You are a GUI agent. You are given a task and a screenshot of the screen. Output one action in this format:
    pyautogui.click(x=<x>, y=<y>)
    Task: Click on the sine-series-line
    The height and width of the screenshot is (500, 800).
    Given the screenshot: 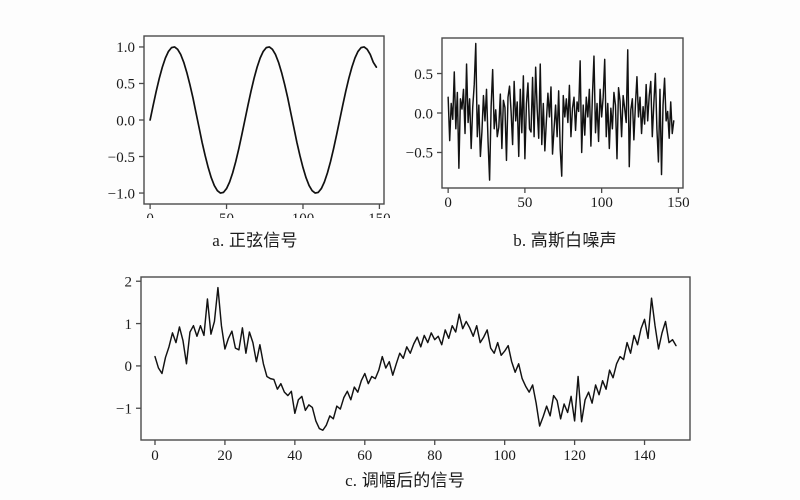 What is the action you would take?
    pyautogui.click(x=263, y=120)
    